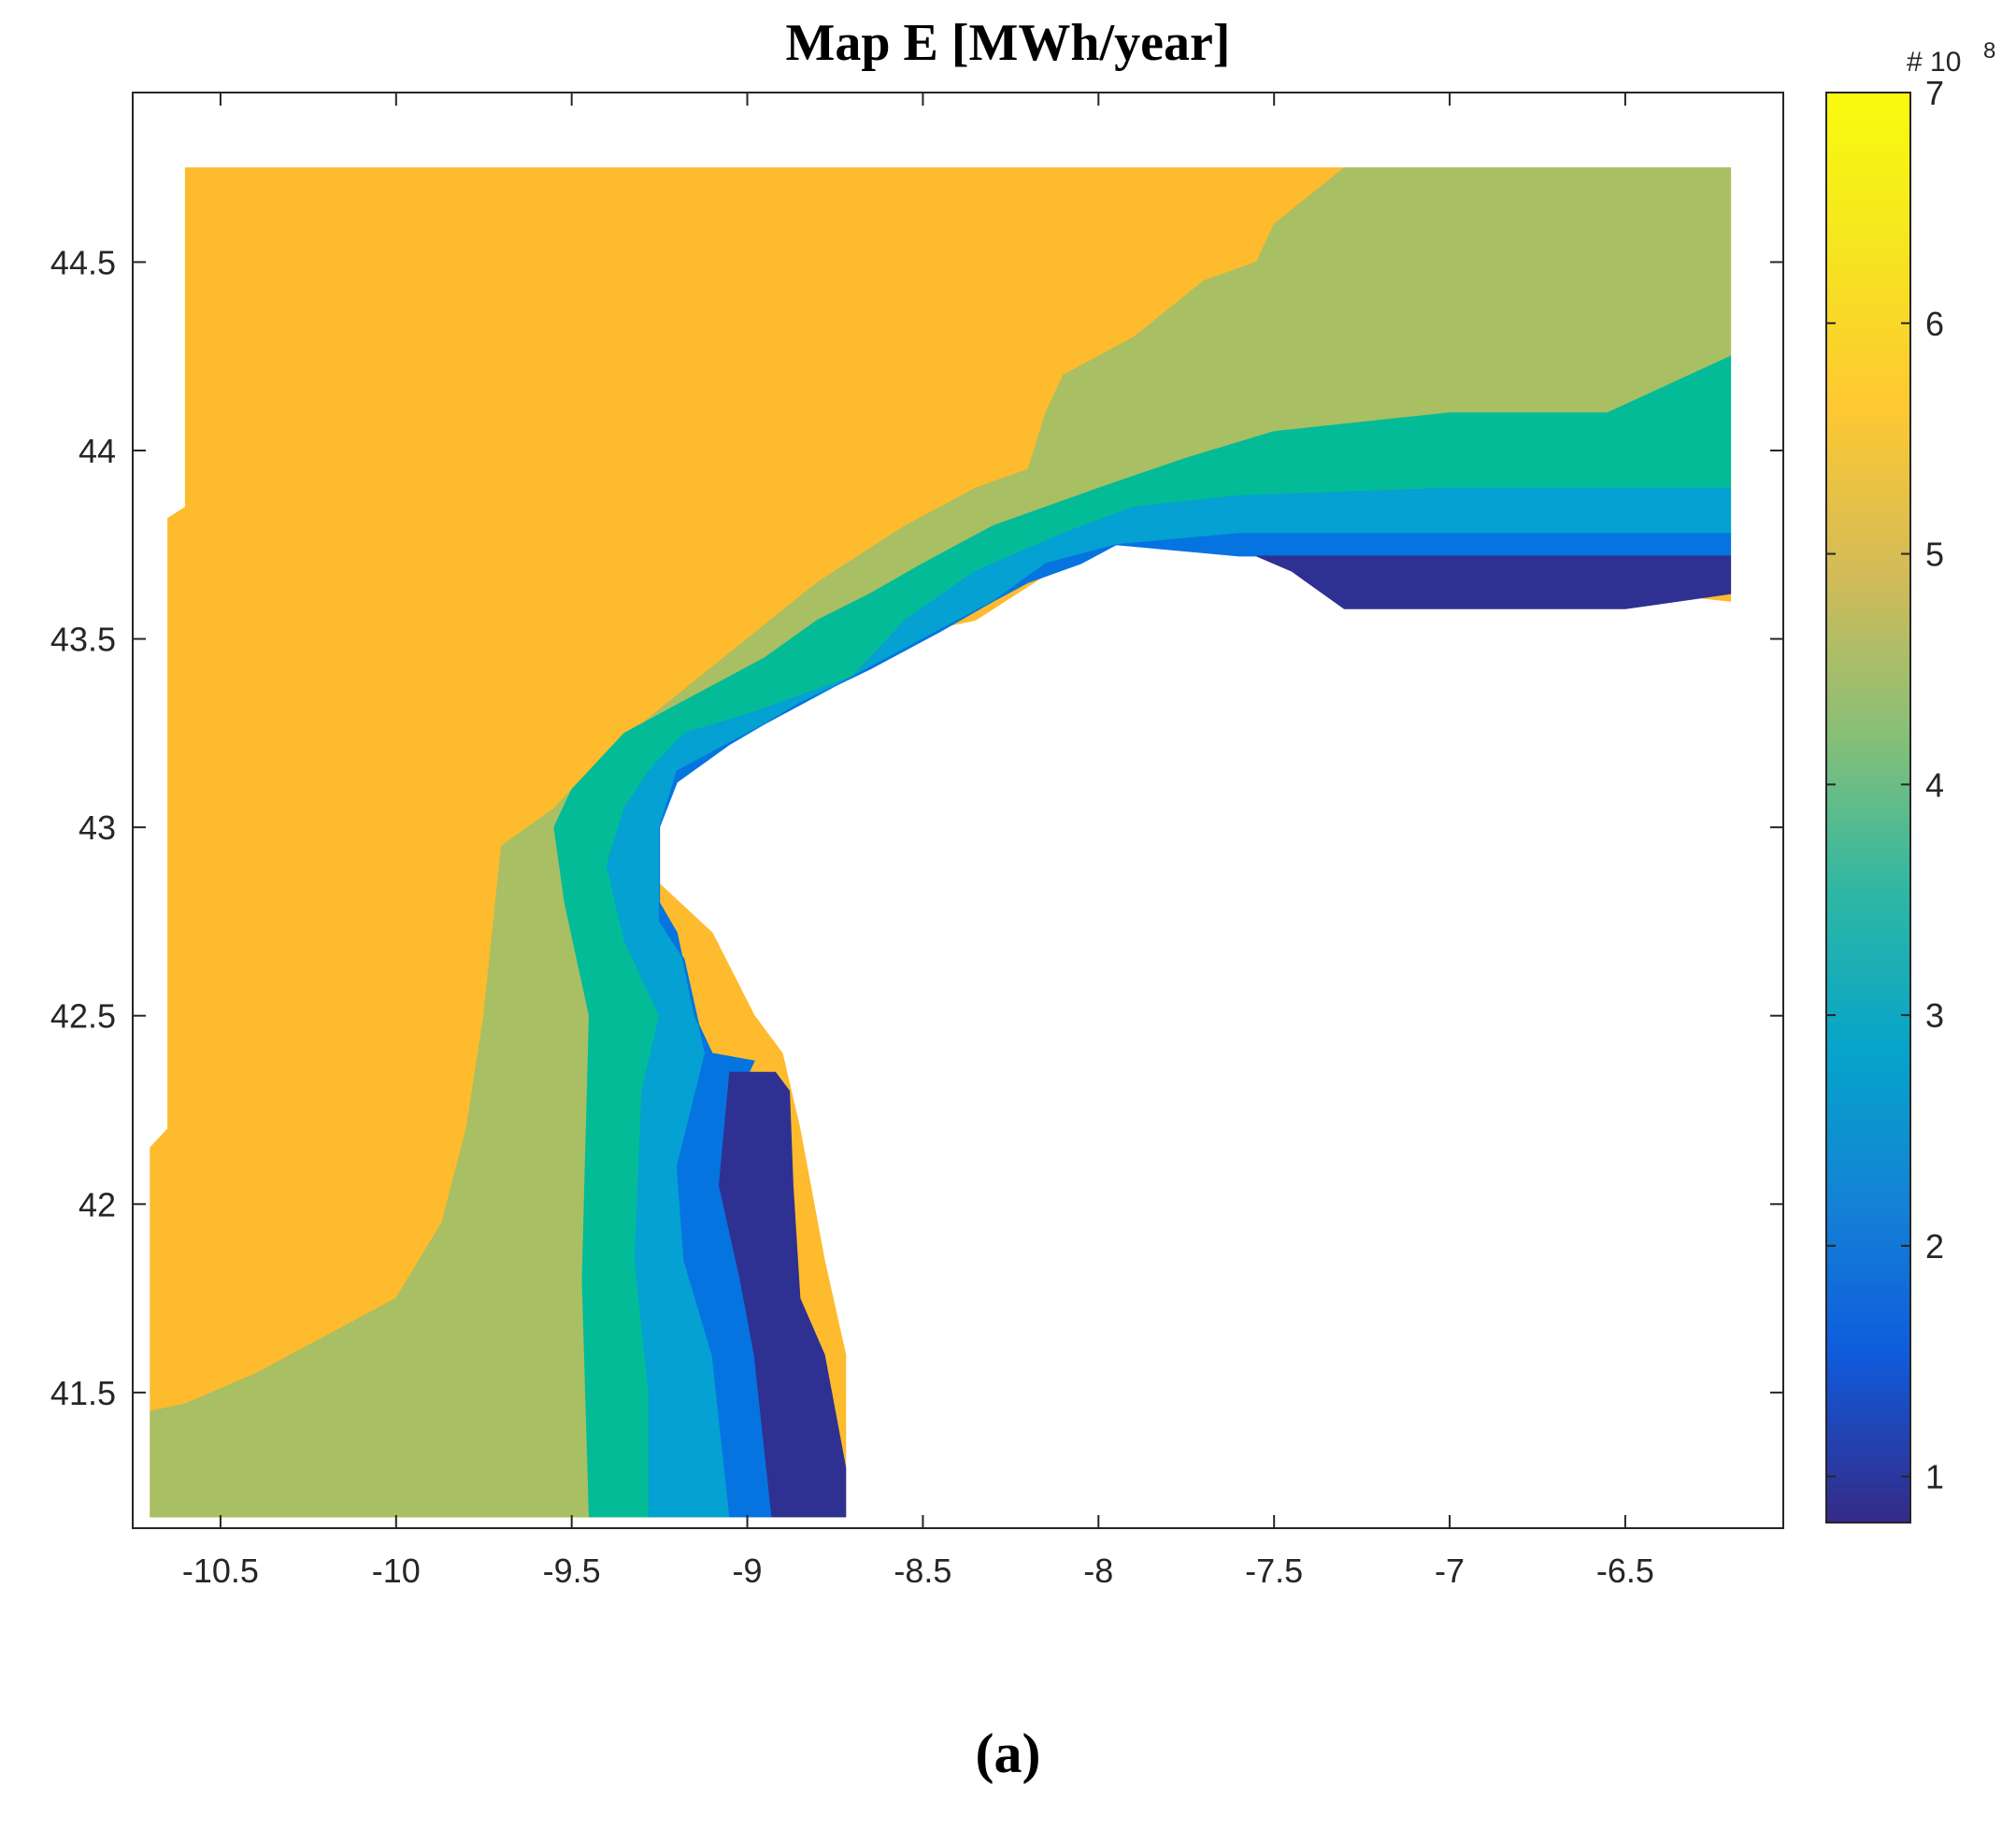  What do you see at coordinates (1868, 807) in the screenshot?
I see `colorbar-gradient` at bounding box center [1868, 807].